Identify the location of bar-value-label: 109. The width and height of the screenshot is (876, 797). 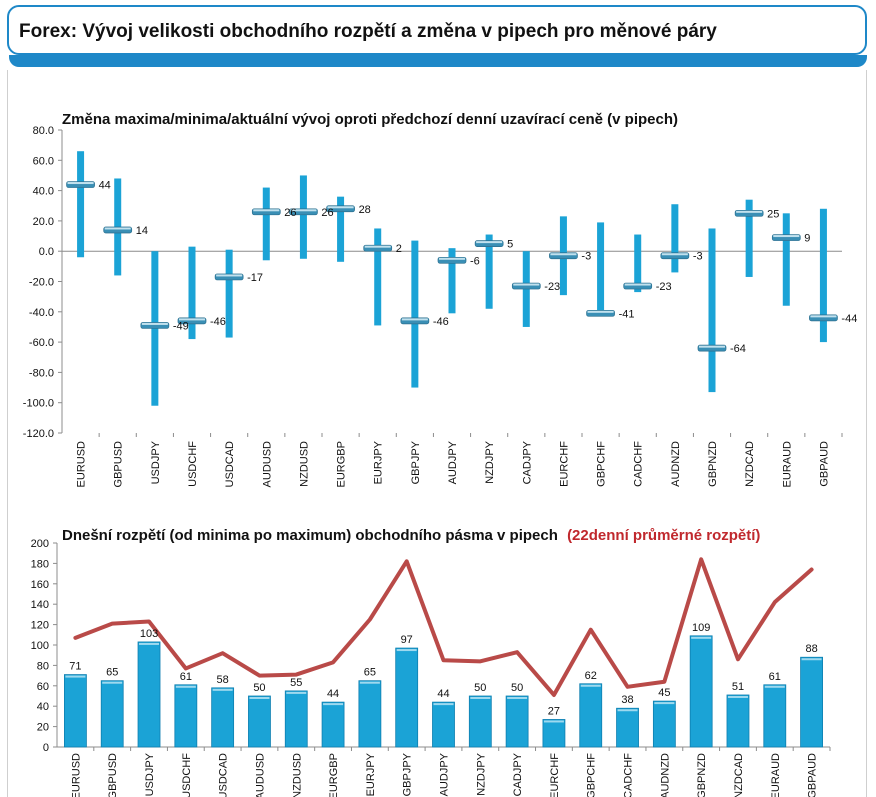
(701, 628).